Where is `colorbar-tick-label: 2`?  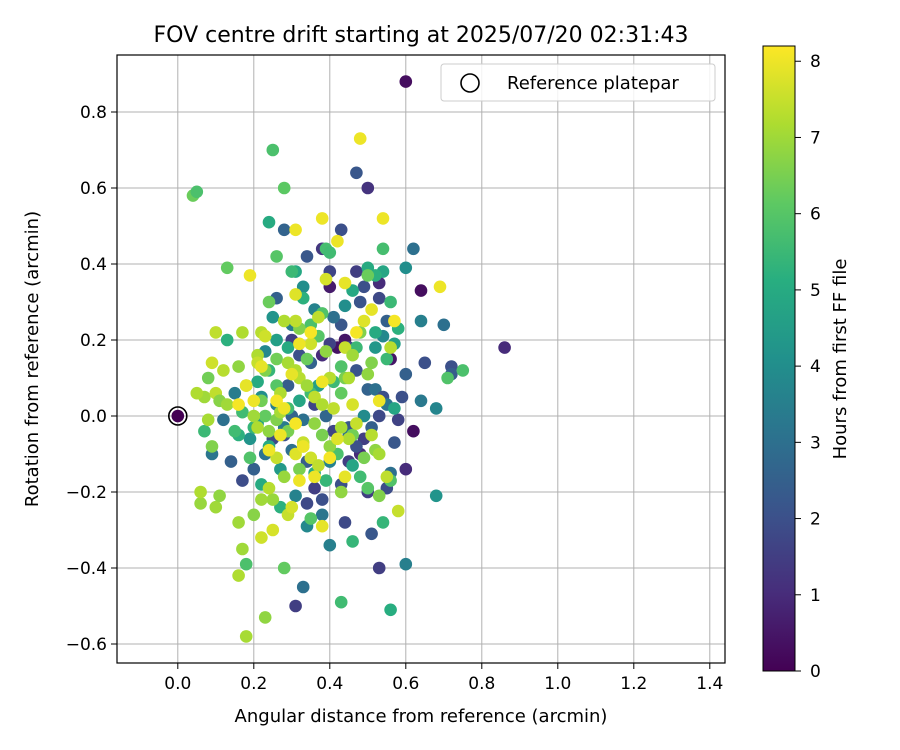
colorbar-tick-label: 2 is located at coordinates (815, 520).